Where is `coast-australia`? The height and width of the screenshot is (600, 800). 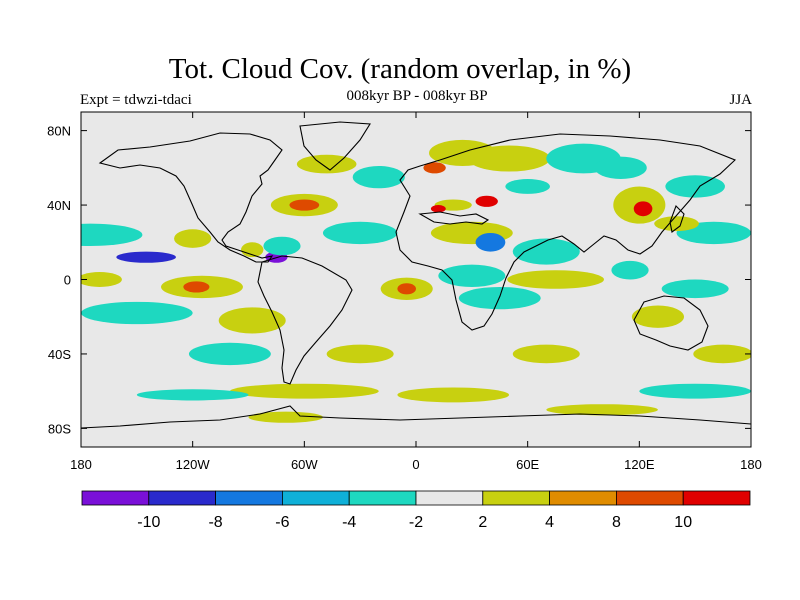 coast-australia is located at coordinates (671, 323).